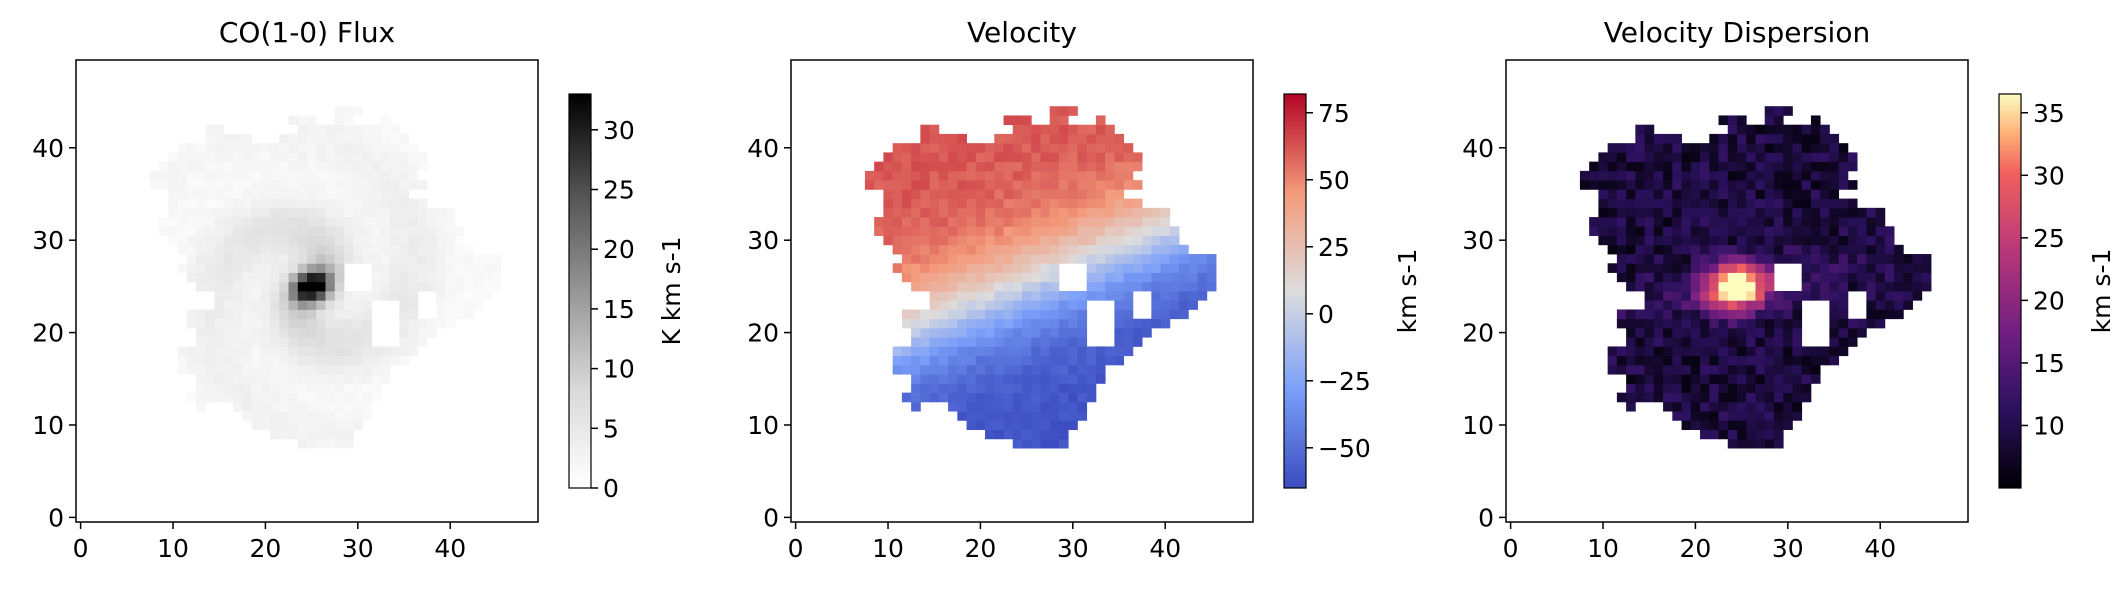 The image size is (2122, 589). I want to click on y-tick-label: 20, so click(48, 333).